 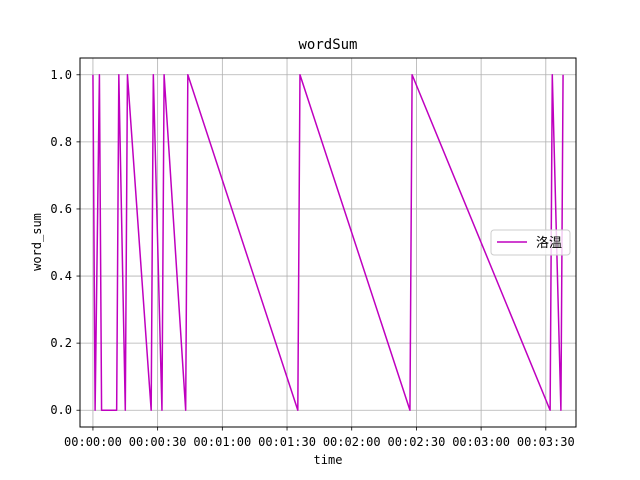 What do you see at coordinates (61, 276) in the screenshot?
I see `y-tick-label: 0.4` at bounding box center [61, 276].